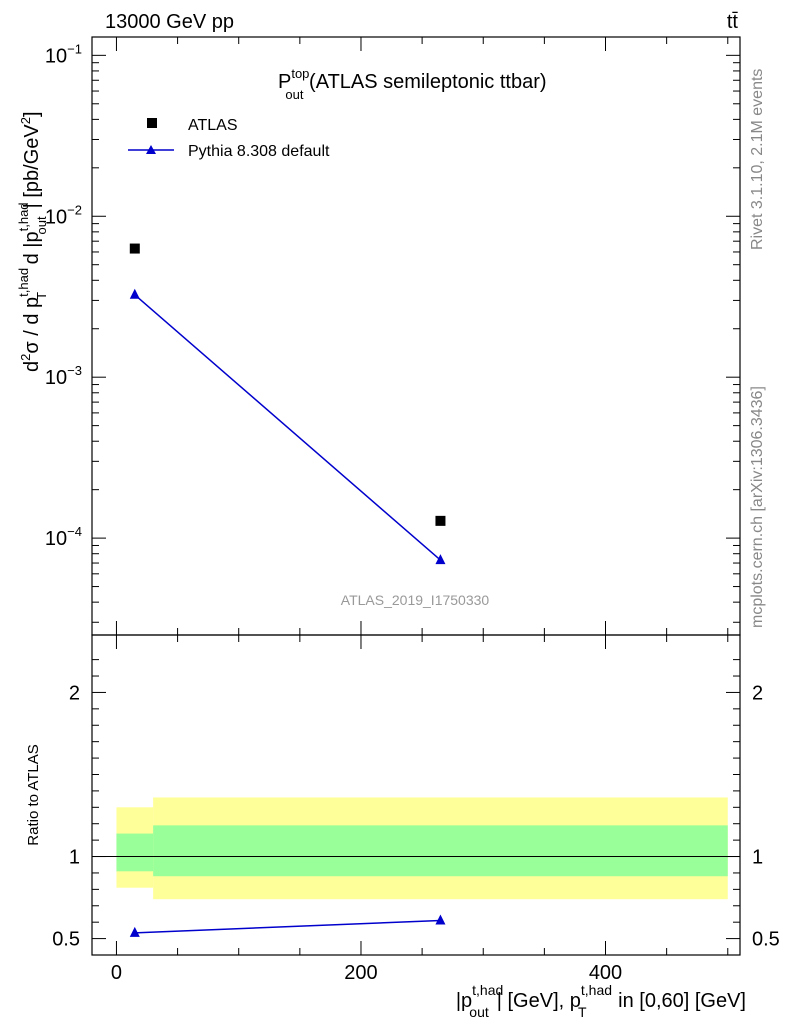 This screenshot has height=1024, width=786. What do you see at coordinates (415, 600) in the screenshot?
I see `watermark: ATLAS_2019_I1750330` at bounding box center [415, 600].